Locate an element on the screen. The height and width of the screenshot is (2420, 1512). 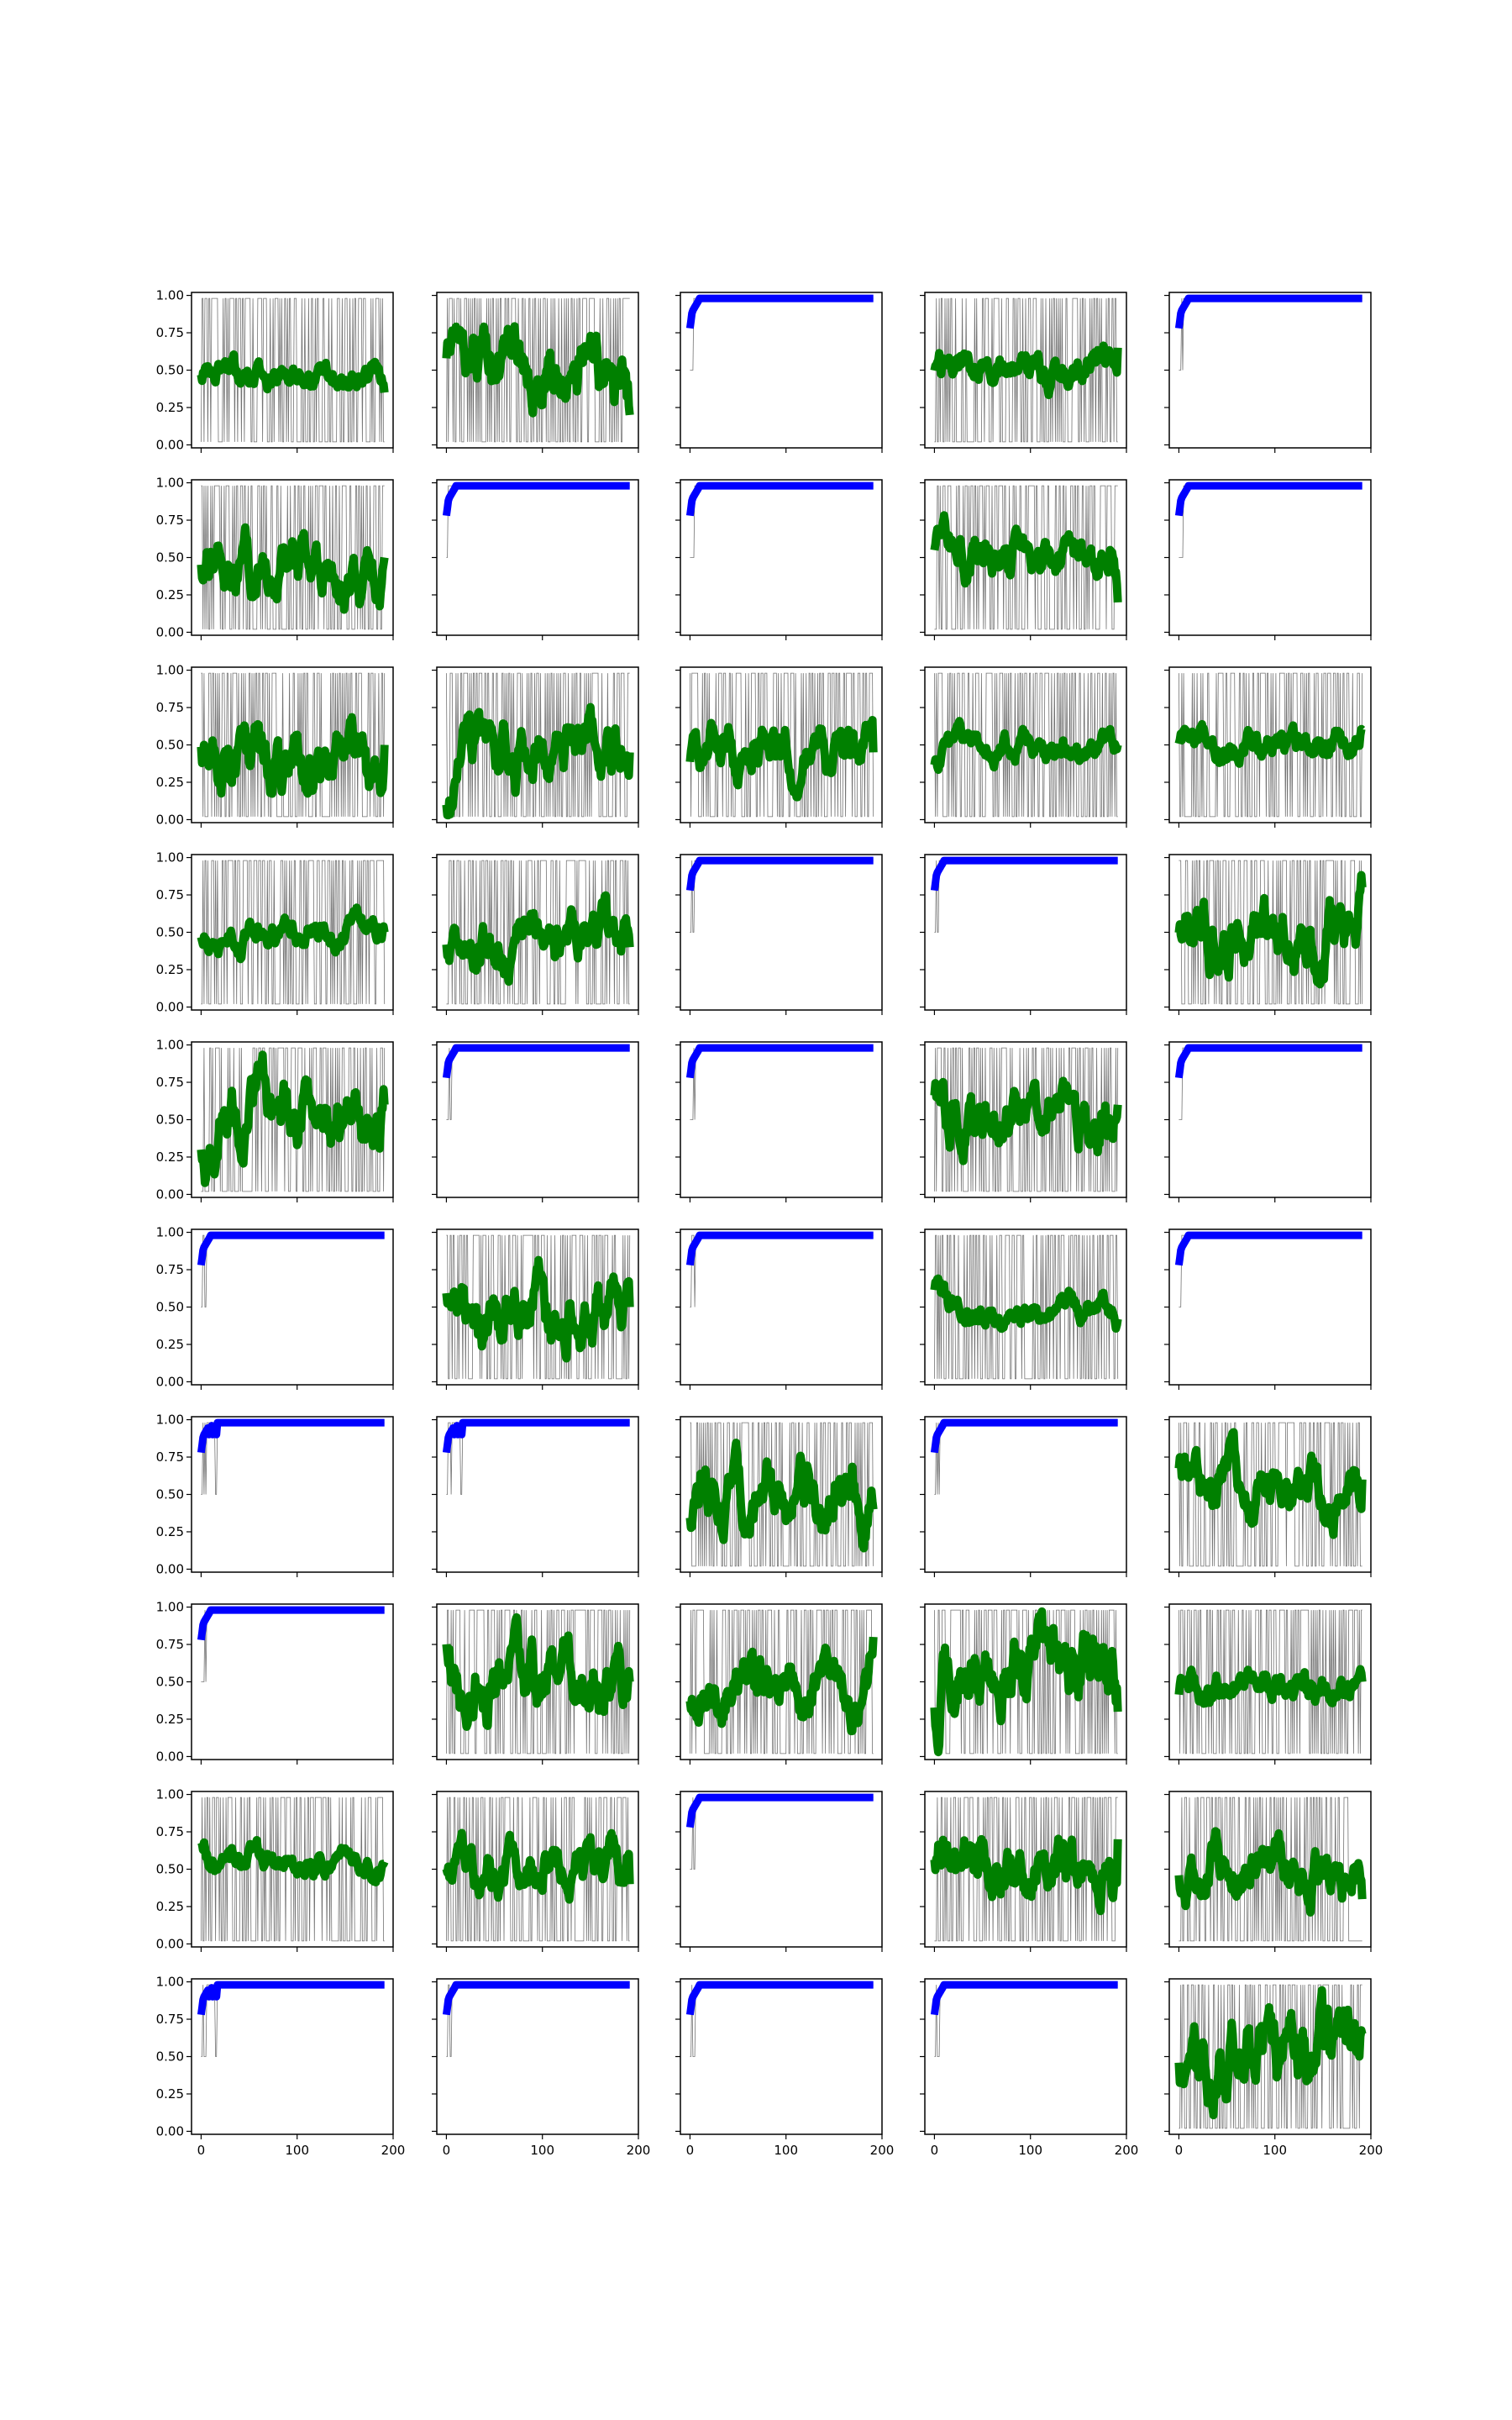
subplot-r1-c2 is located at coordinates (779, 559).